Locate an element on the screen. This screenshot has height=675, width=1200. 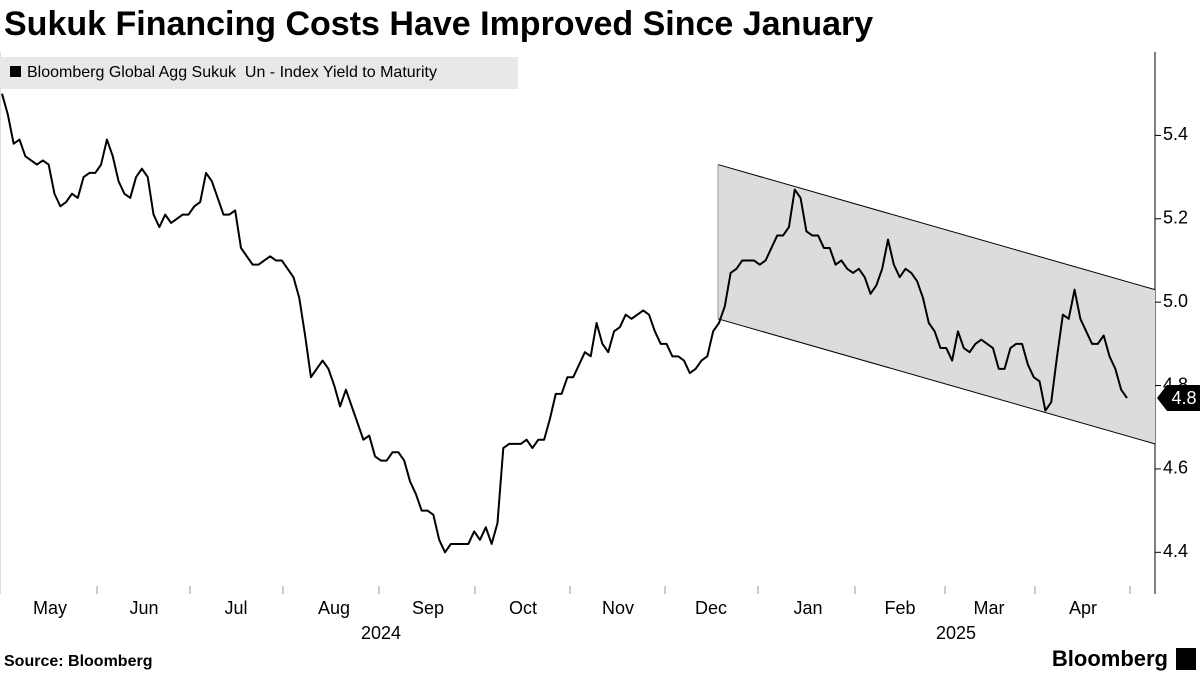
y-tick-label: 5.4 is located at coordinates (1175, 134).